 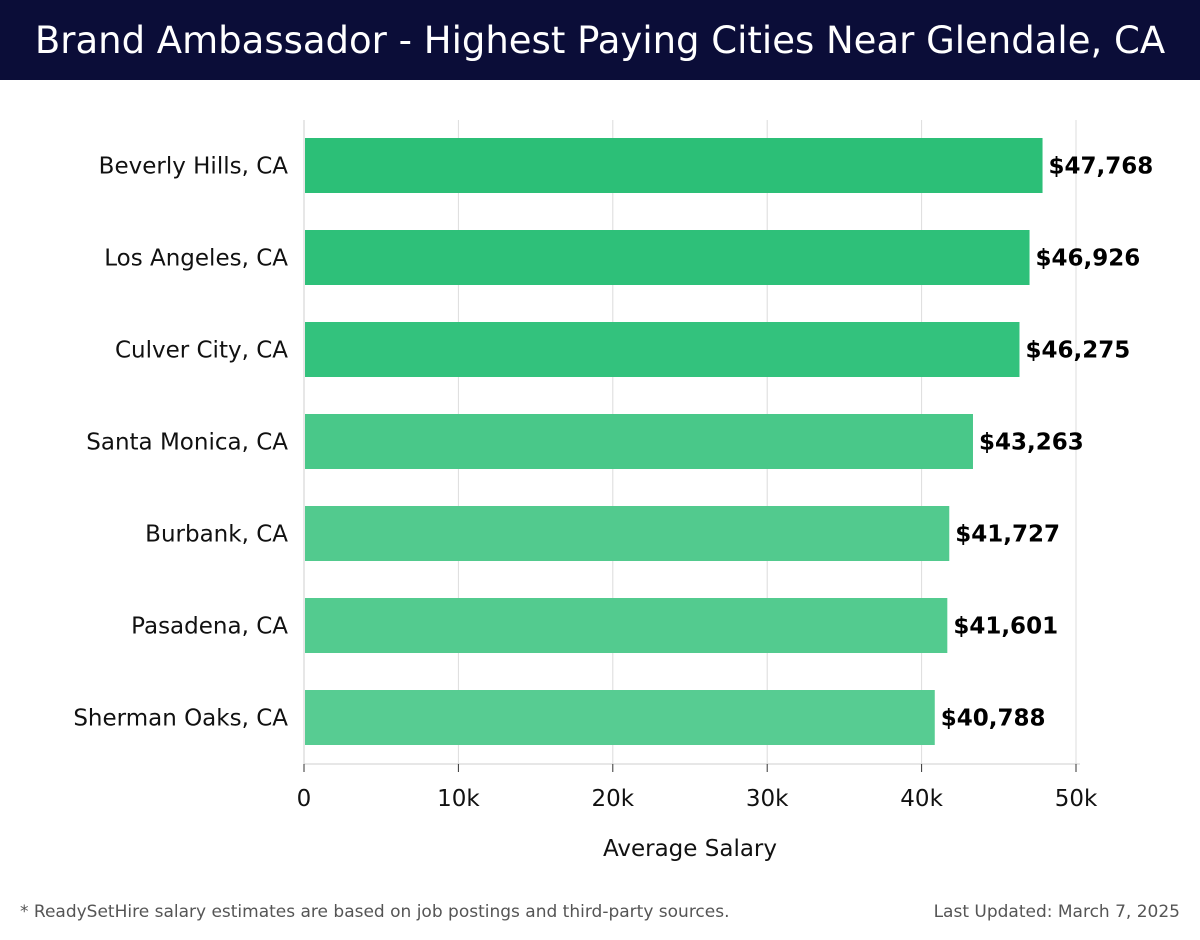 I want to click on x-tick-label-2: 20k, so click(x=613, y=799).